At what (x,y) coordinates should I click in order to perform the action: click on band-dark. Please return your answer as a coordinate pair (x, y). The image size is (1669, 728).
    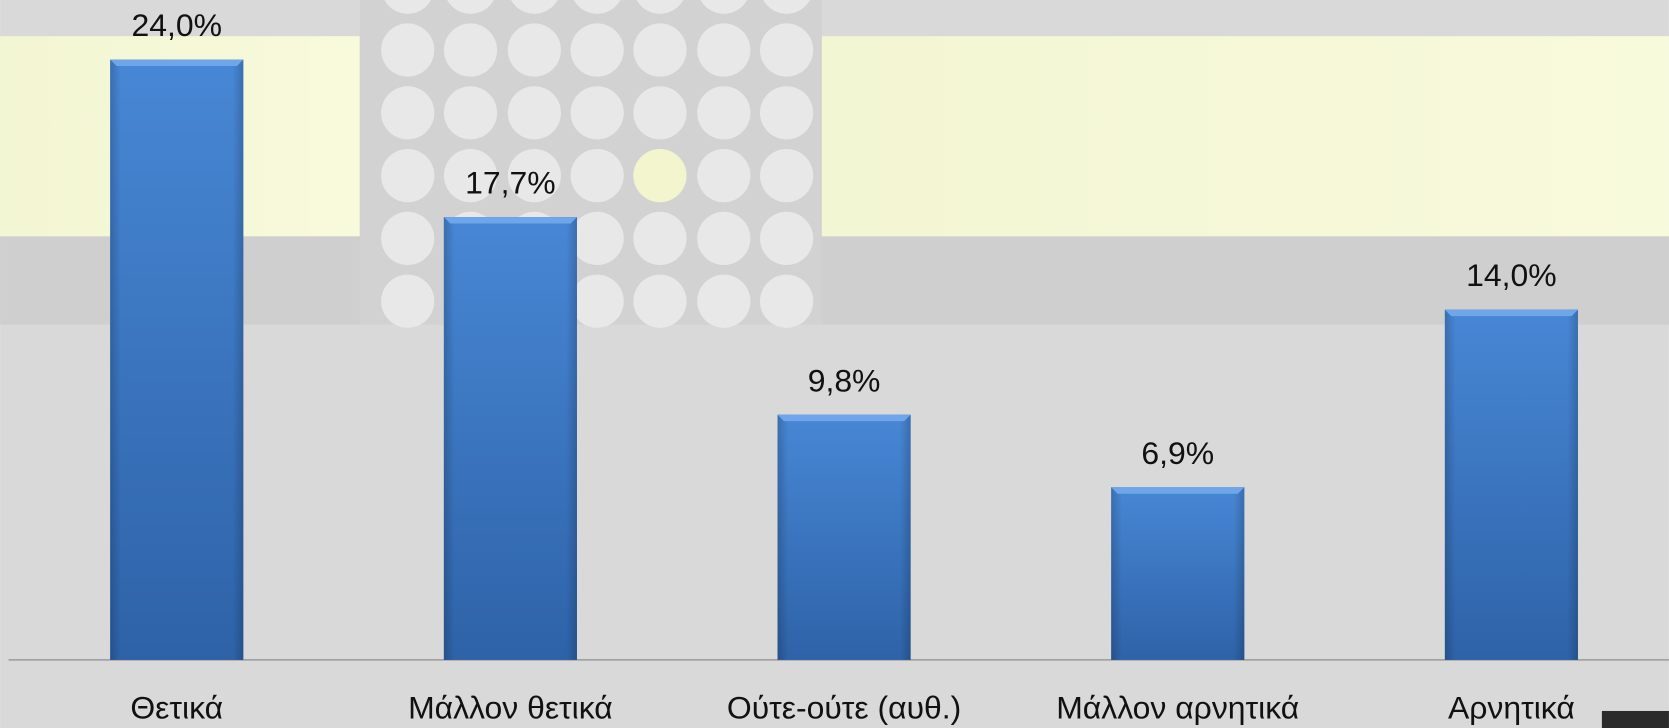
    Looking at the image, I should click on (834, 280).